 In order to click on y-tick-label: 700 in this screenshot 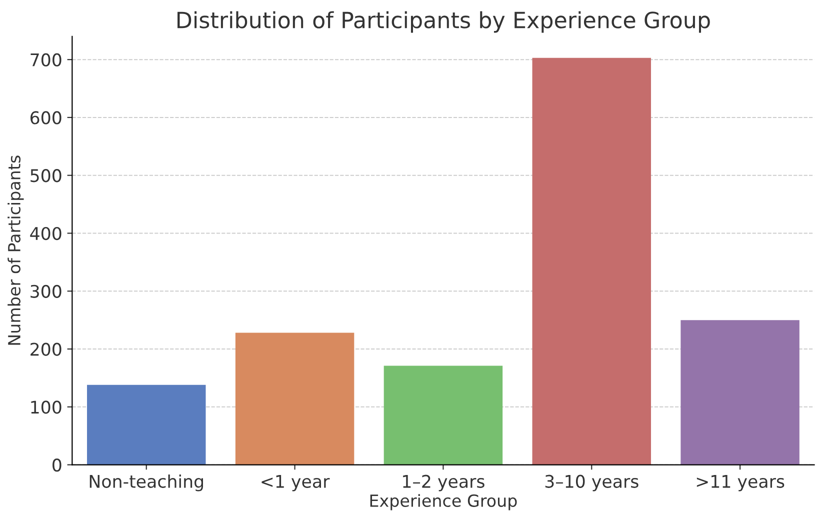, I will do `click(46, 59)`.